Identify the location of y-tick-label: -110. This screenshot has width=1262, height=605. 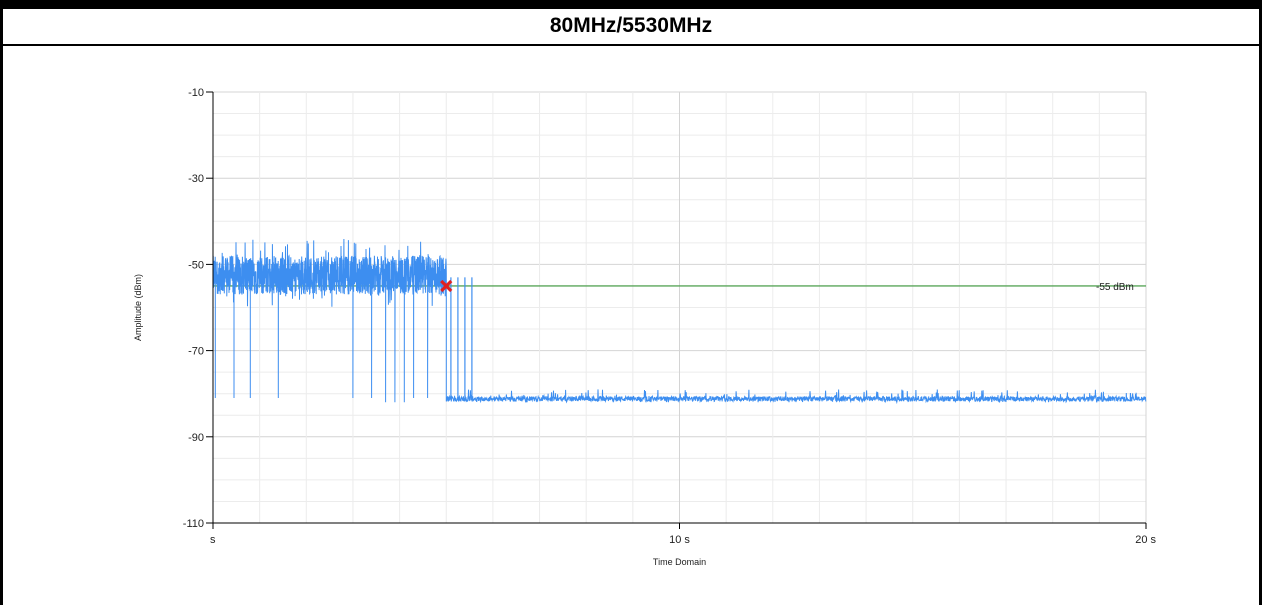
(193, 524).